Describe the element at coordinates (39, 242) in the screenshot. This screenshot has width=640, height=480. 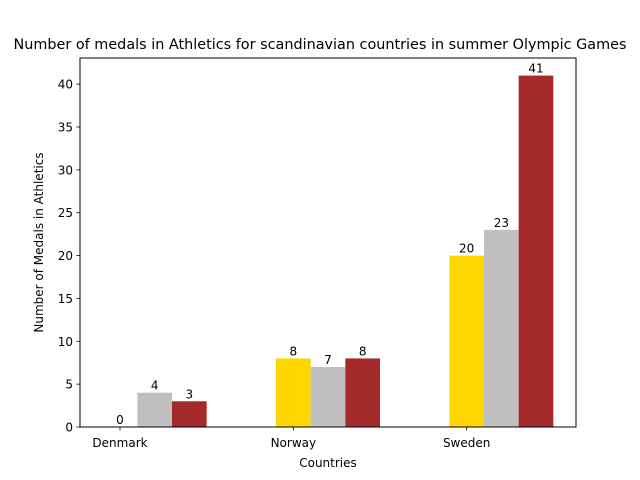
I see `y-axis-label: Number of Medals in Athletics` at that location.